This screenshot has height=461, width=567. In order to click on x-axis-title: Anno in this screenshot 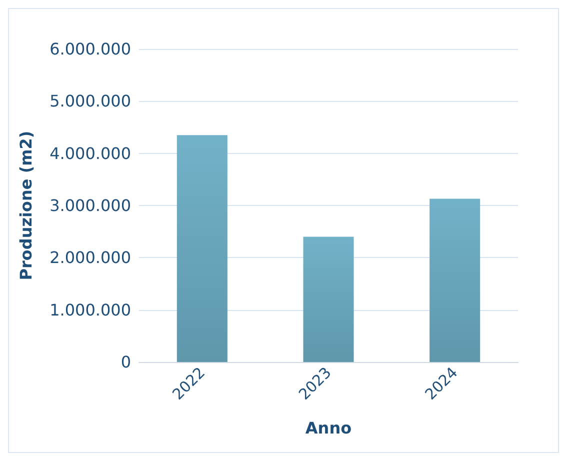, I will do `click(328, 428)`.